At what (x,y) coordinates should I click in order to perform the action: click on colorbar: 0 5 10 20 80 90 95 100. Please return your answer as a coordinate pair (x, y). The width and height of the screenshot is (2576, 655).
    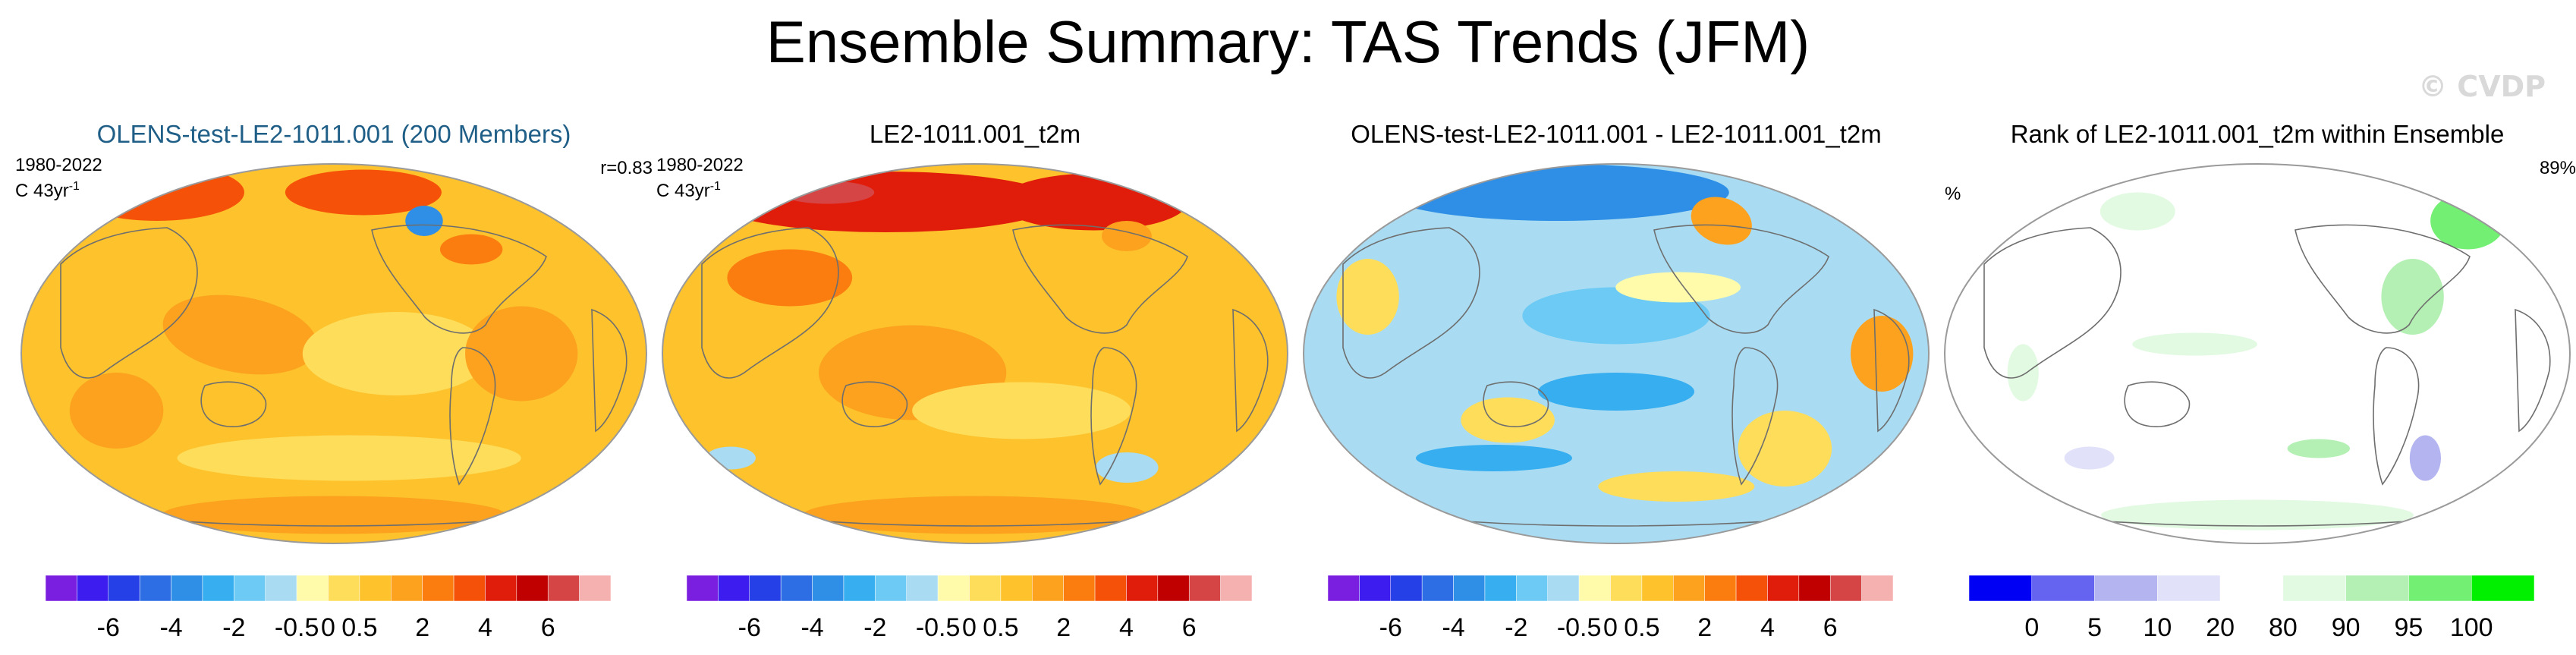
    Looking at the image, I should click on (2251, 608).